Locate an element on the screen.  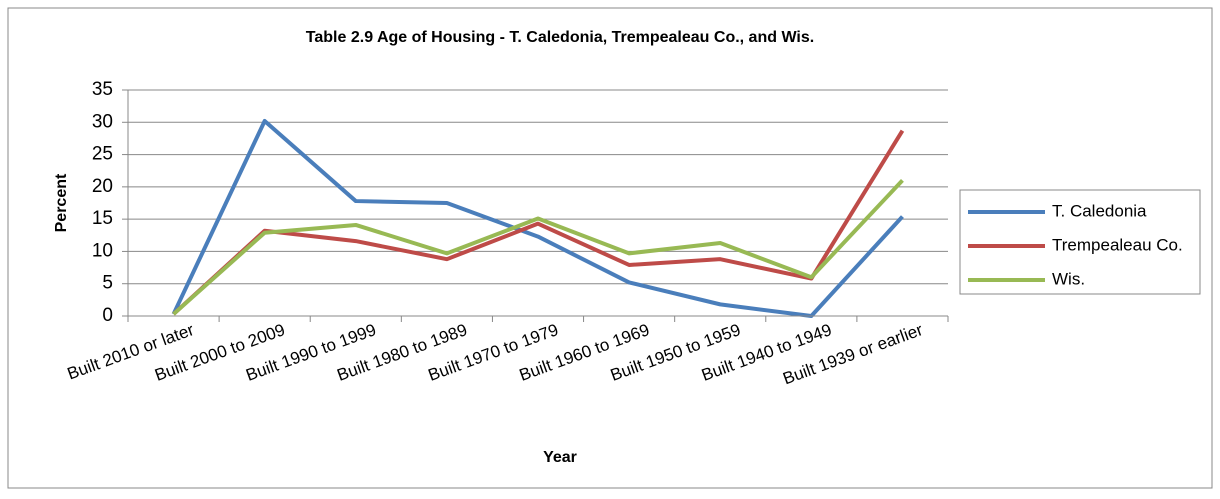
legend-label: Trempealeau Co. is located at coordinates (1117, 244).